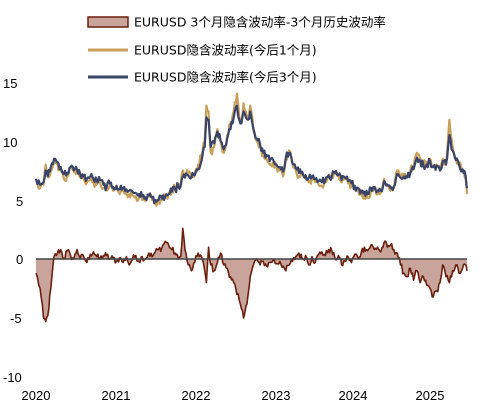 This screenshot has width=485, height=410. Describe the element at coordinates (225, 50) in the screenshot. I see `legend-label-1m: EURUSD隐含波动率(今后1个月)` at that location.